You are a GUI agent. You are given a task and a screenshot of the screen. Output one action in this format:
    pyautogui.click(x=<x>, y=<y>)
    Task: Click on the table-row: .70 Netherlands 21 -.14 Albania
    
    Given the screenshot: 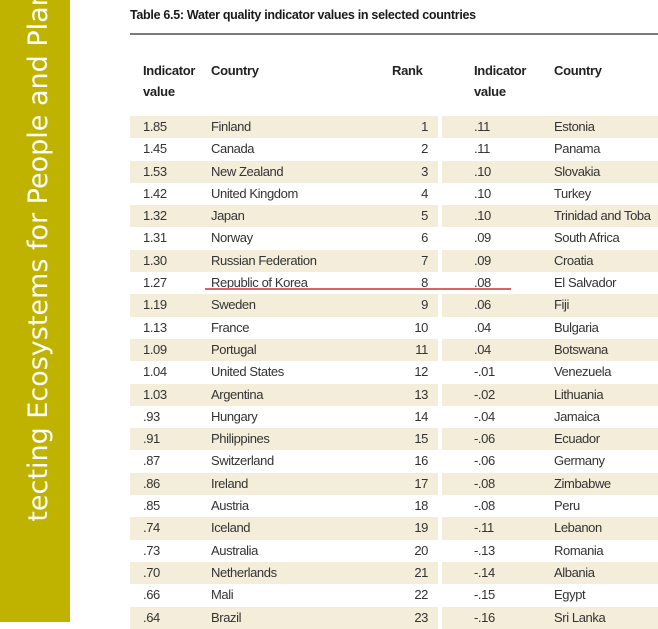 What is the action you would take?
    pyautogui.click(x=394, y=573)
    